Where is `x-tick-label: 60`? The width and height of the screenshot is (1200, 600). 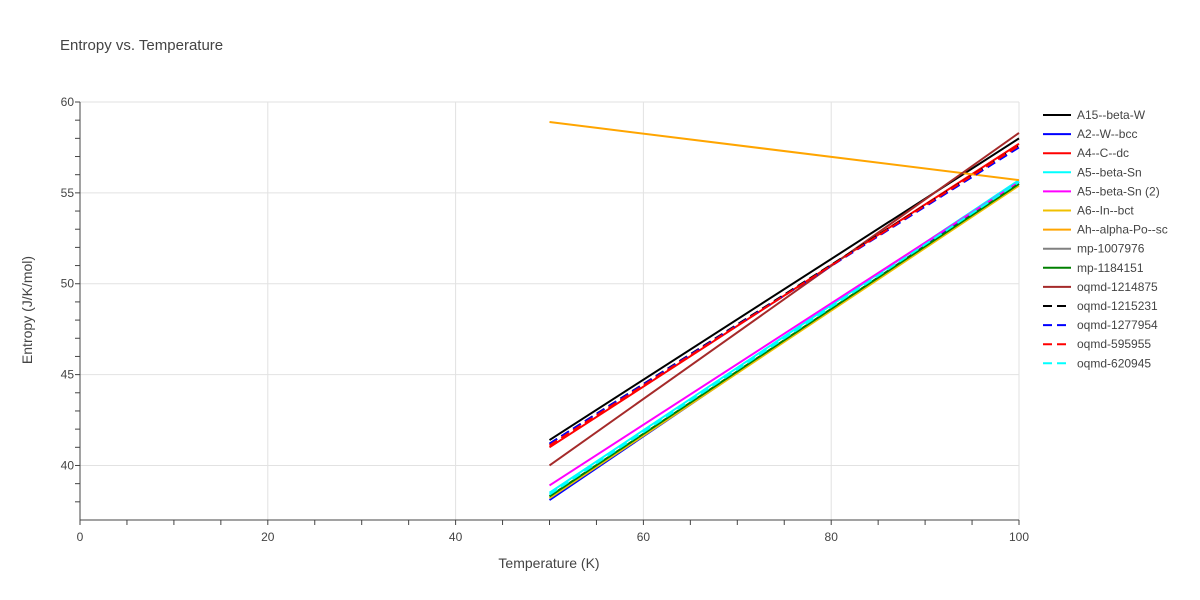
x-tick-label: 60 is located at coordinates (644, 537).